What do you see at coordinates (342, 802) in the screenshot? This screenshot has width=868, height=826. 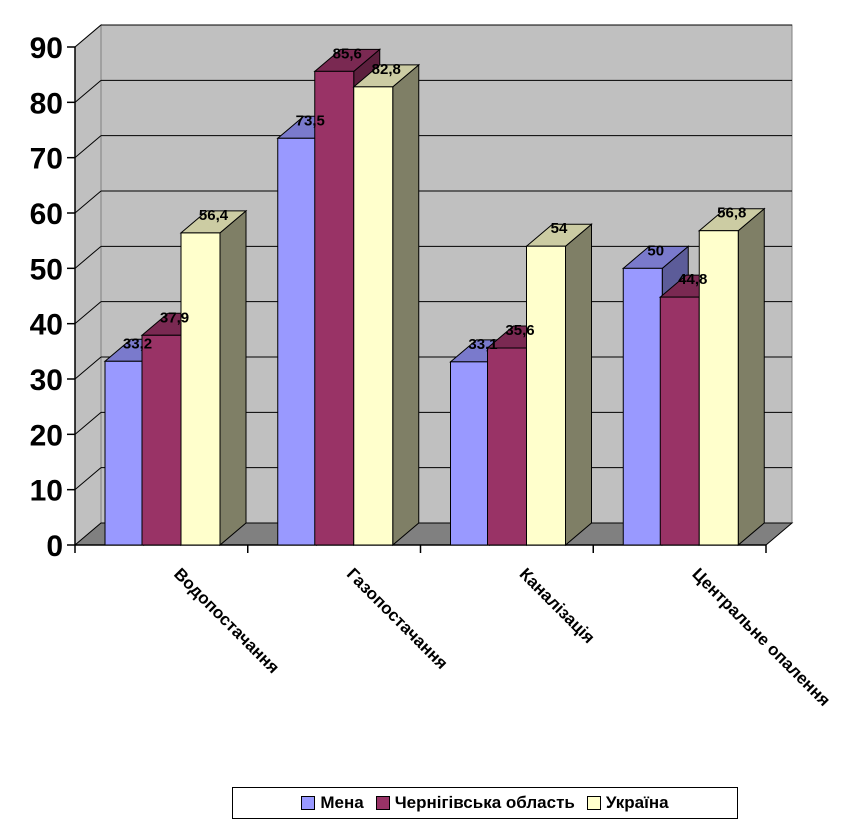 I see `legend-label: Мена` at bounding box center [342, 802].